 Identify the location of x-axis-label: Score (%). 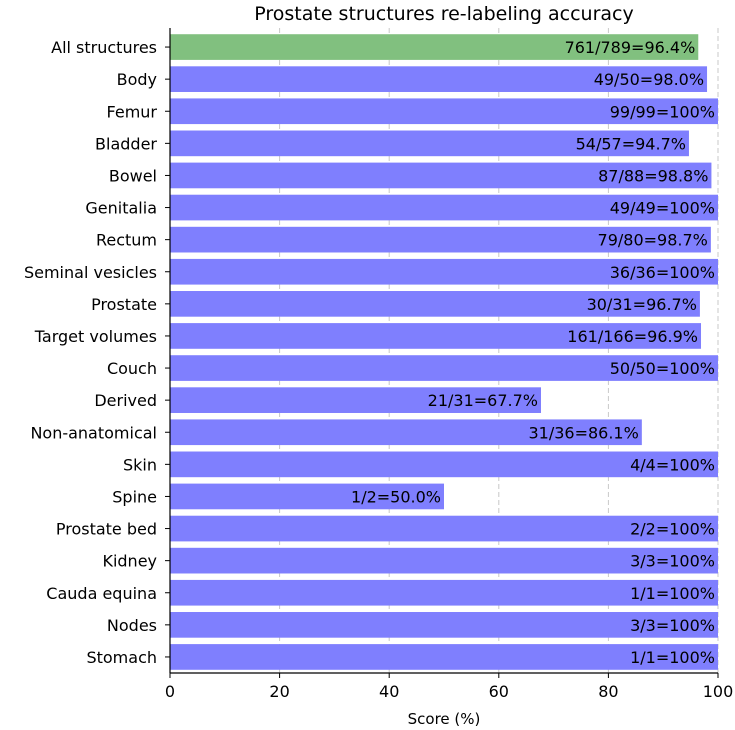
(444, 719).